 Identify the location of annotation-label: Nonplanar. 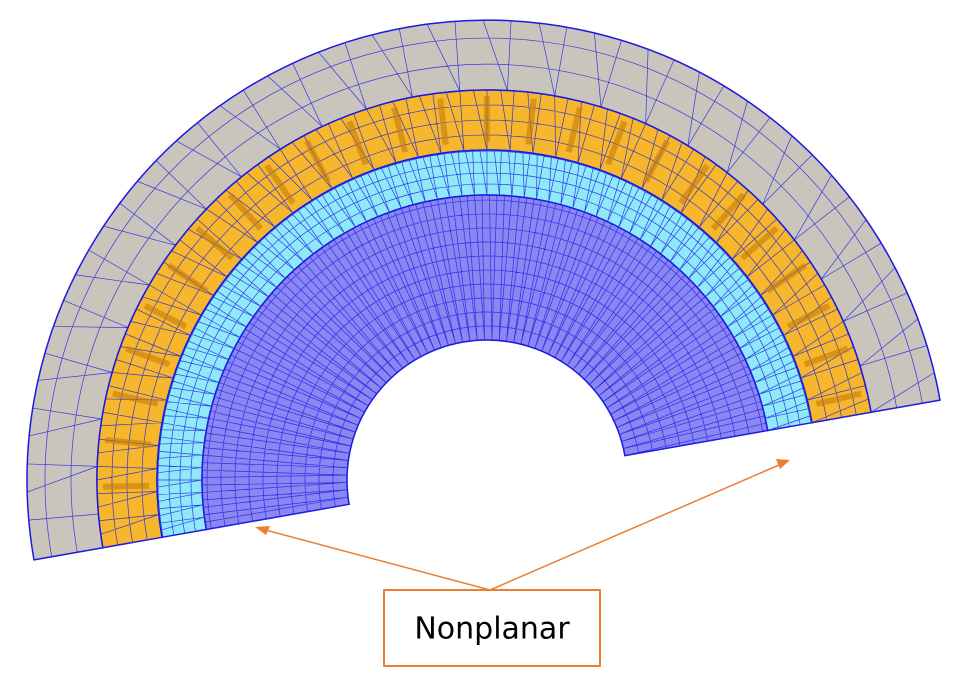
(492, 629).